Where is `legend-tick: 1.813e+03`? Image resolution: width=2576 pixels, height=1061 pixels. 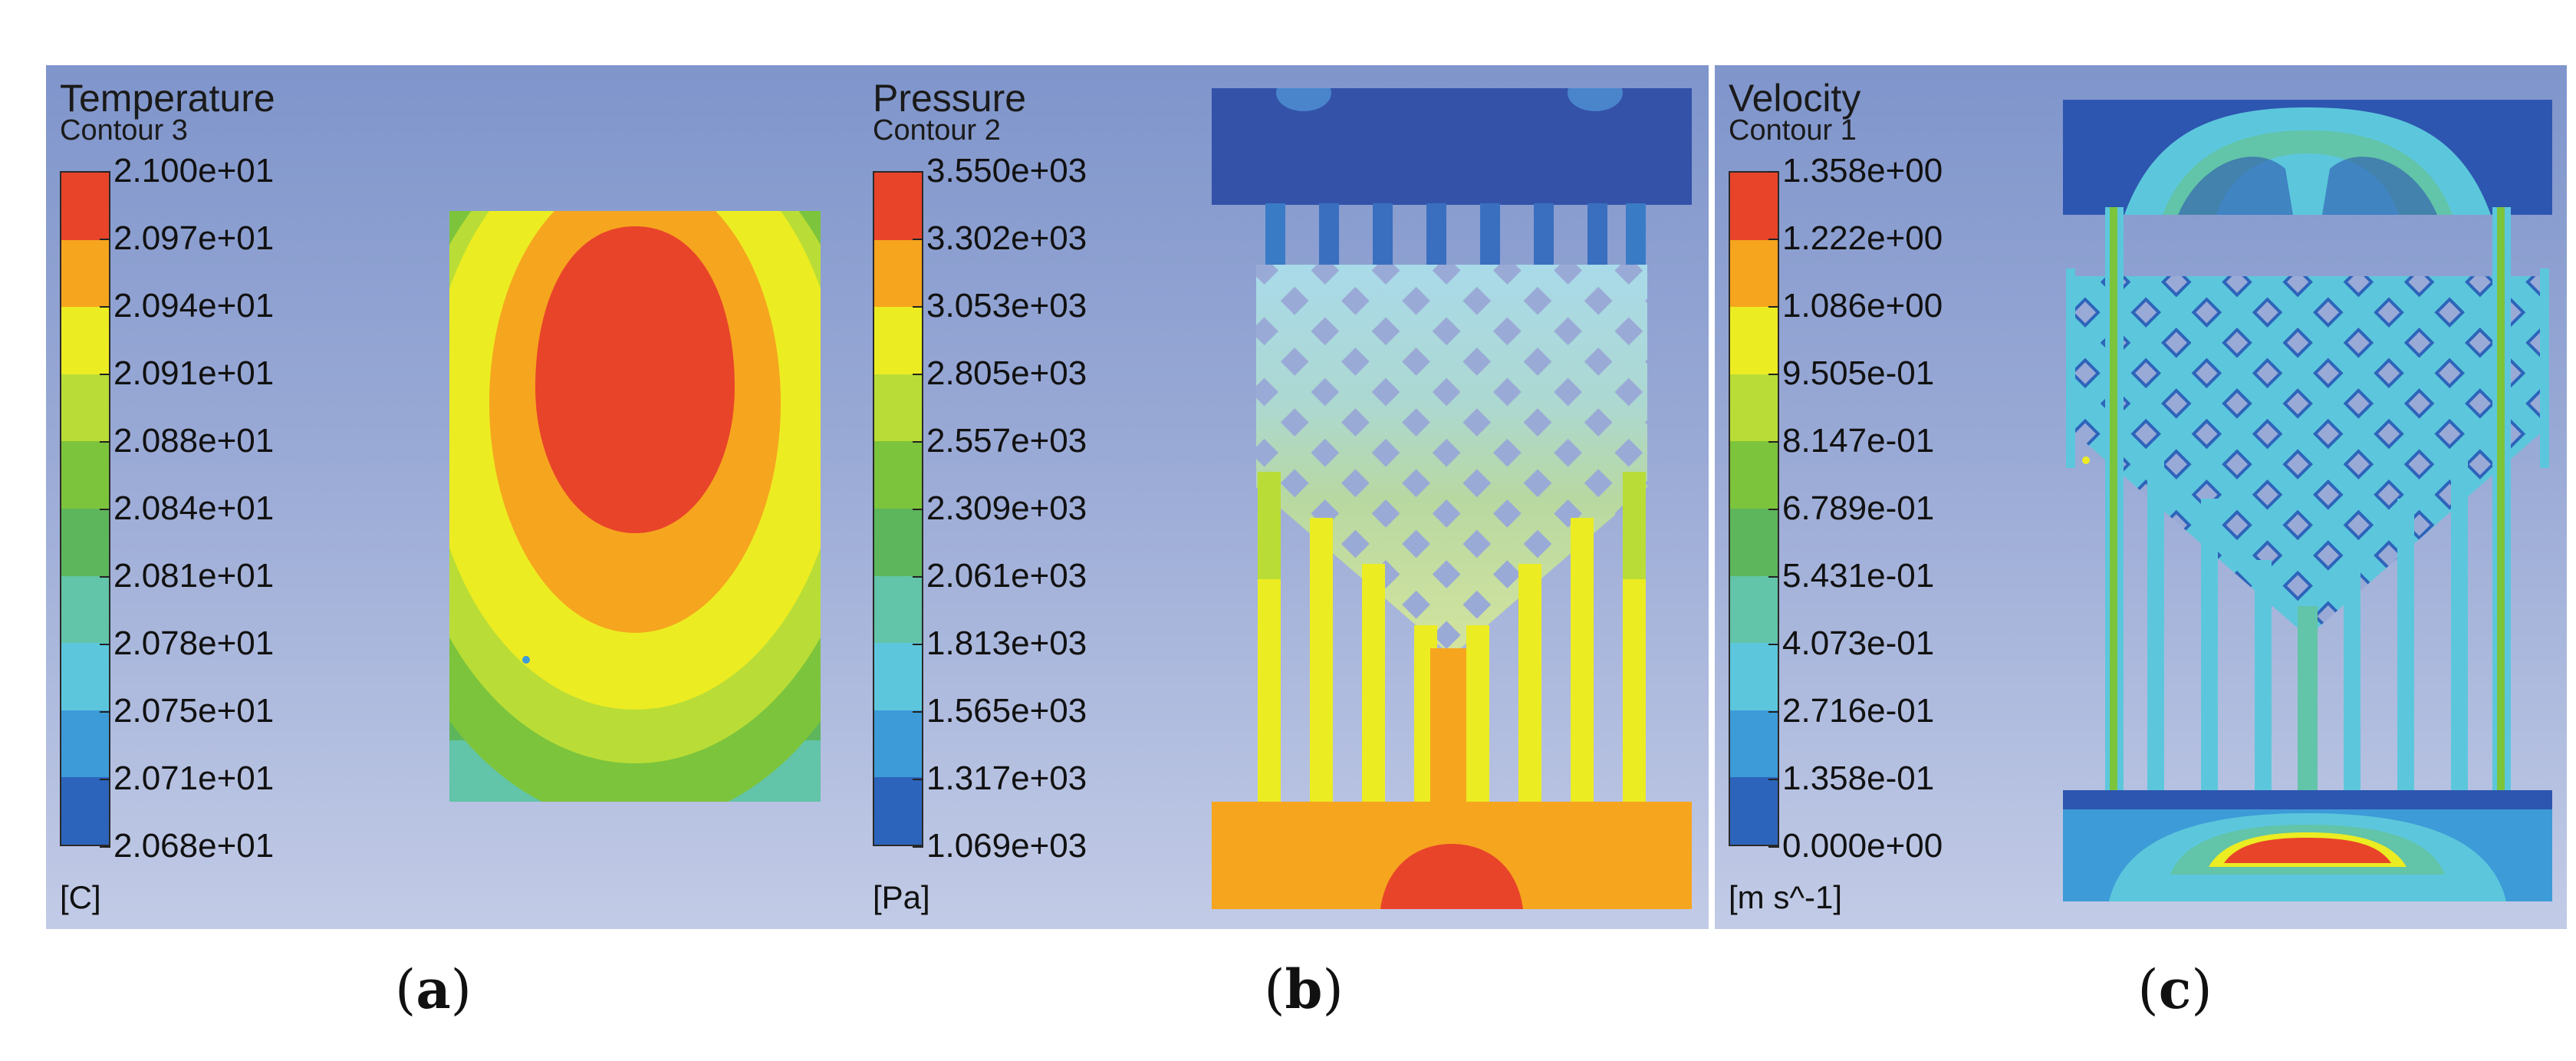
legend-tick: 1.813e+03 is located at coordinates (999, 643).